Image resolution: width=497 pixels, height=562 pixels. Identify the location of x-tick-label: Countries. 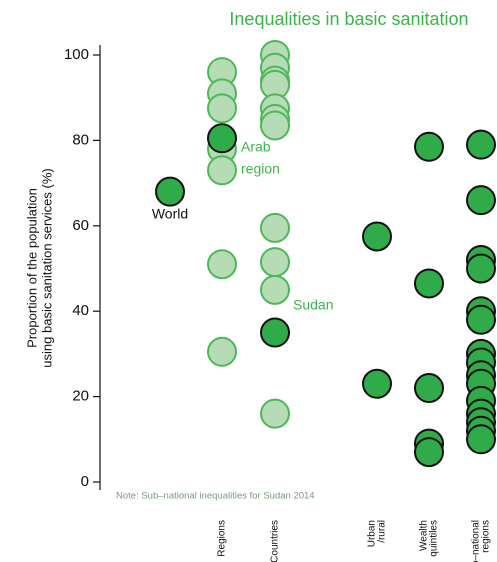
(275, 541).